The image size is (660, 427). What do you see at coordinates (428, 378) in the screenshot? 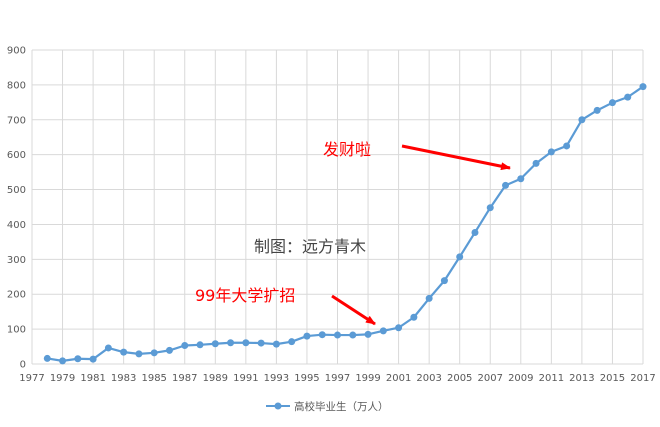
I see `x-tick-label: 2003` at bounding box center [428, 378].